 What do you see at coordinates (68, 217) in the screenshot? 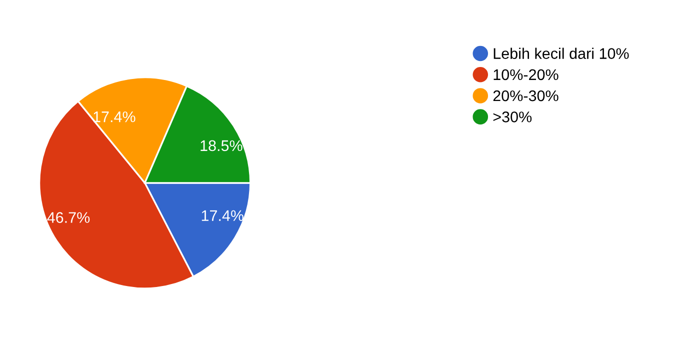
I see `data-label: 46.7%` at bounding box center [68, 217].